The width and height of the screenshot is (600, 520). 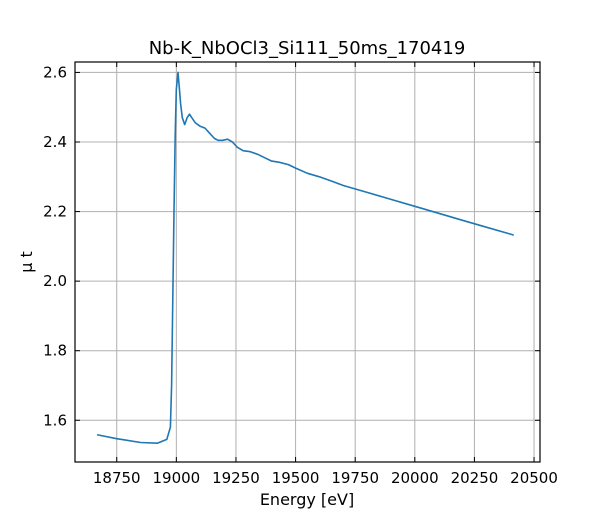 I want to click on y-axis-label: μ t, so click(x=26, y=262).